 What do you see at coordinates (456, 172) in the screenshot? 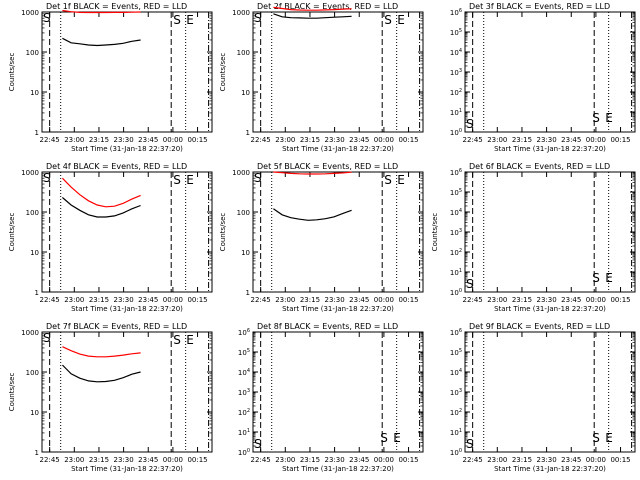
I see `y-tick-label: 10⁶` at bounding box center [456, 172].